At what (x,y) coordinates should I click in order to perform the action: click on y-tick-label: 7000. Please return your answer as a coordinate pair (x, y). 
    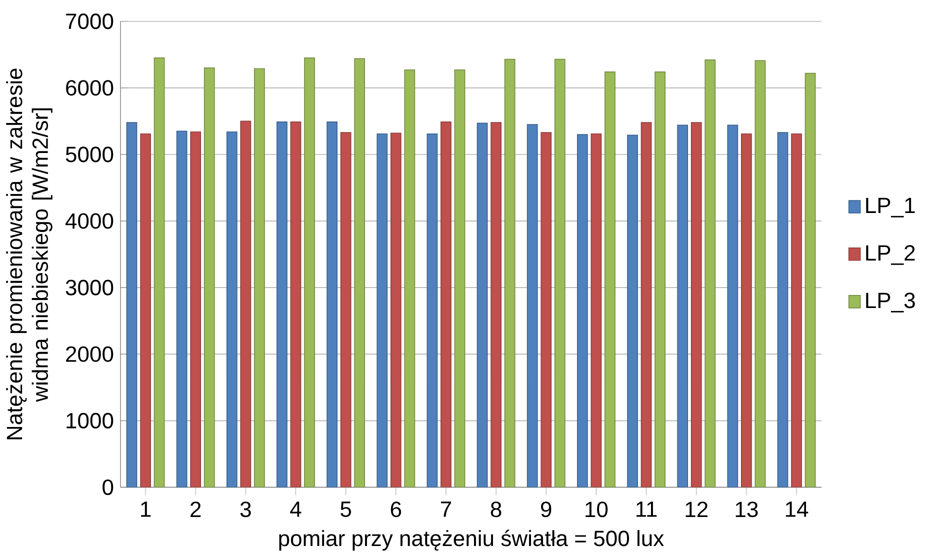
    Looking at the image, I should click on (90, 22).